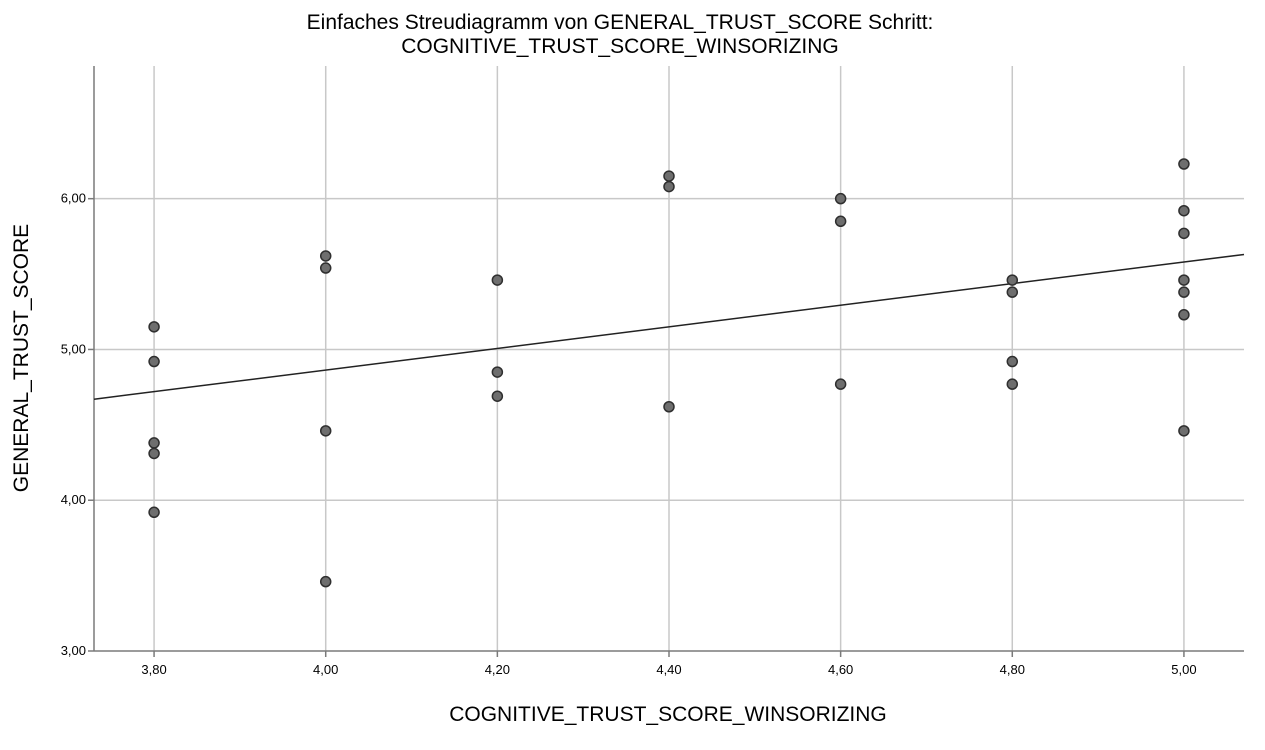  What do you see at coordinates (73, 650) in the screenshot?
I see `y-tick-label-0: 3,00` at bounding box center [73, 650].